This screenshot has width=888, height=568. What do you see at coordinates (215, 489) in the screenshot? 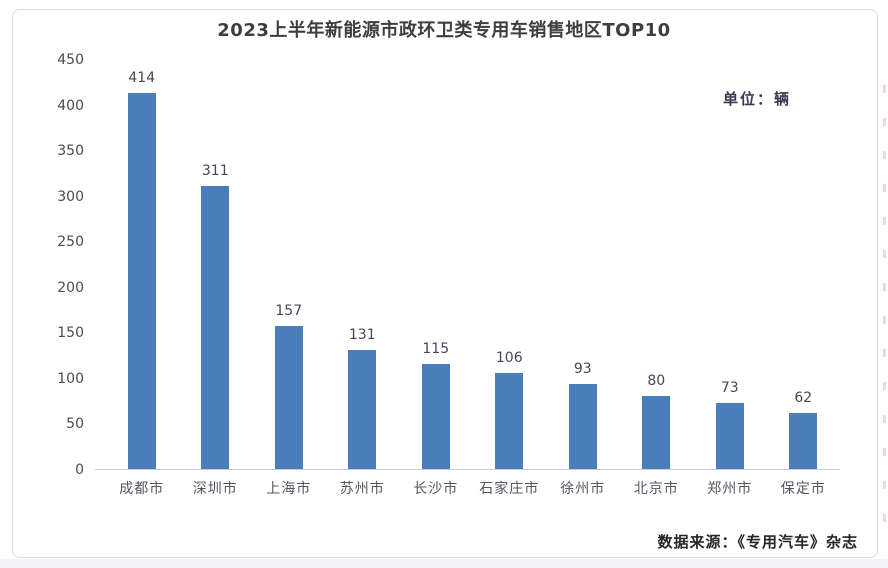
I see `x-tick-label: 深圳市` at bounding box center [215, 489].